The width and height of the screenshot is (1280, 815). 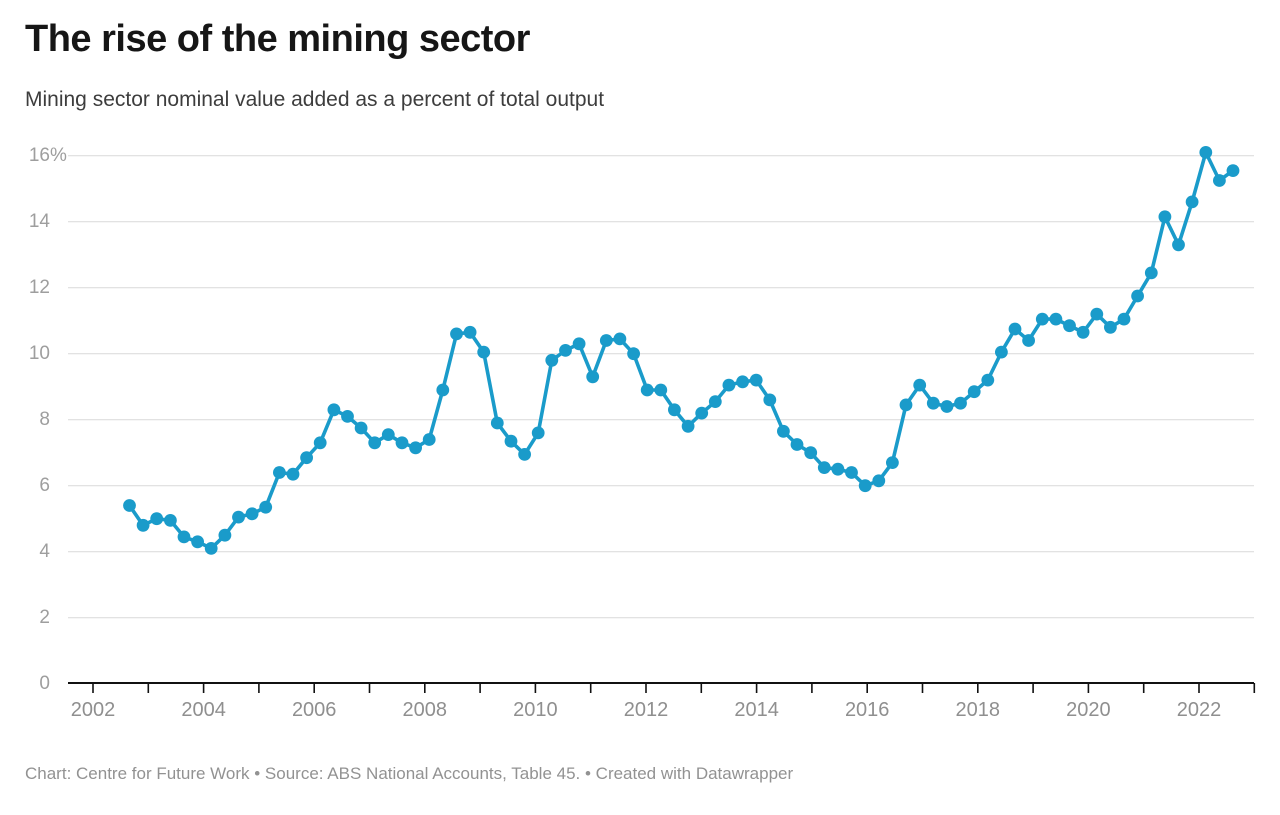 What do you see at coordinates (535, 710) in the screenshot?
I see `x-axis-label: 2010` at bounding box center [535, 710].